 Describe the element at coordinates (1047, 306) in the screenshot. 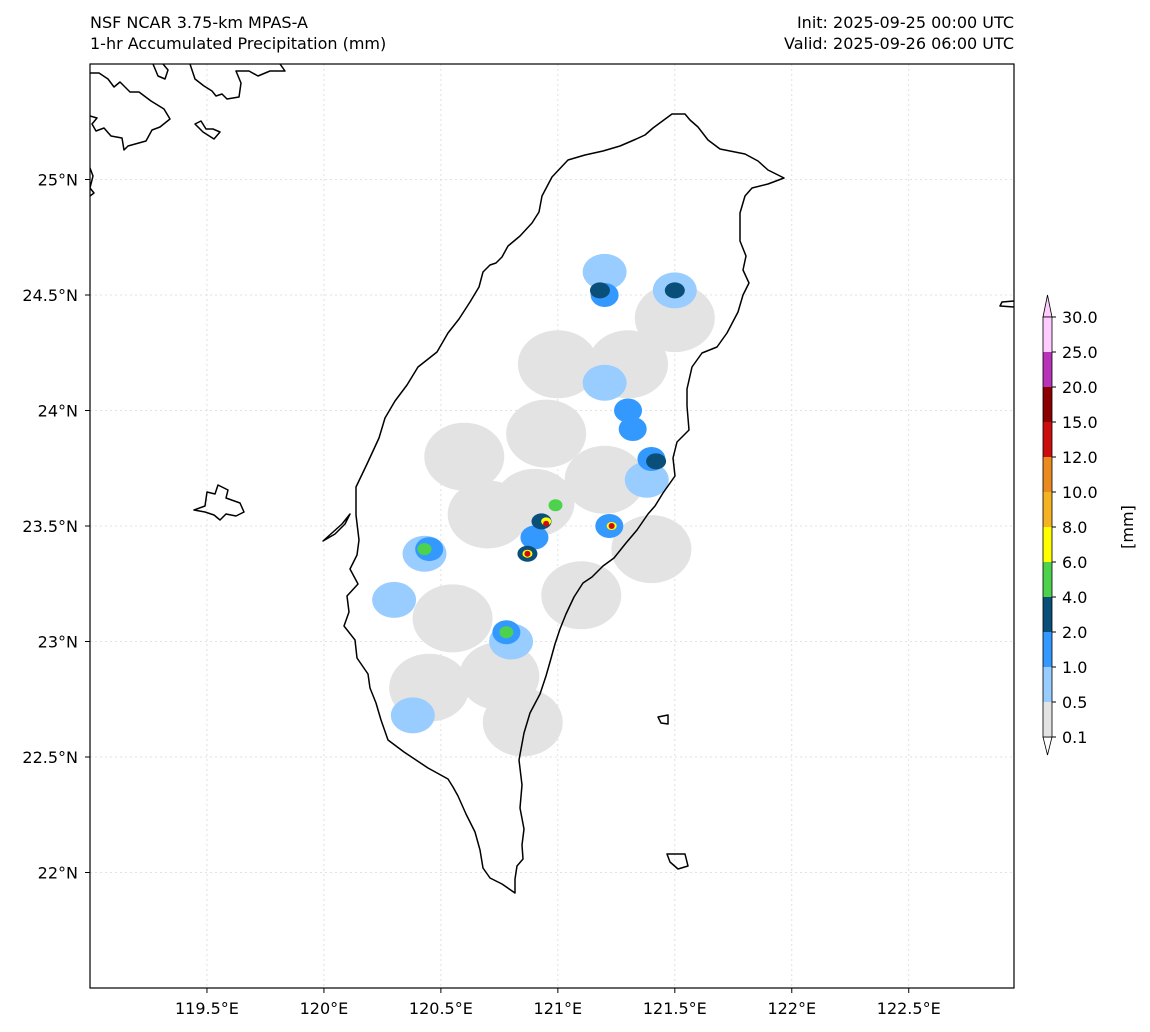

I see `colorbar-max-extend` at that location.